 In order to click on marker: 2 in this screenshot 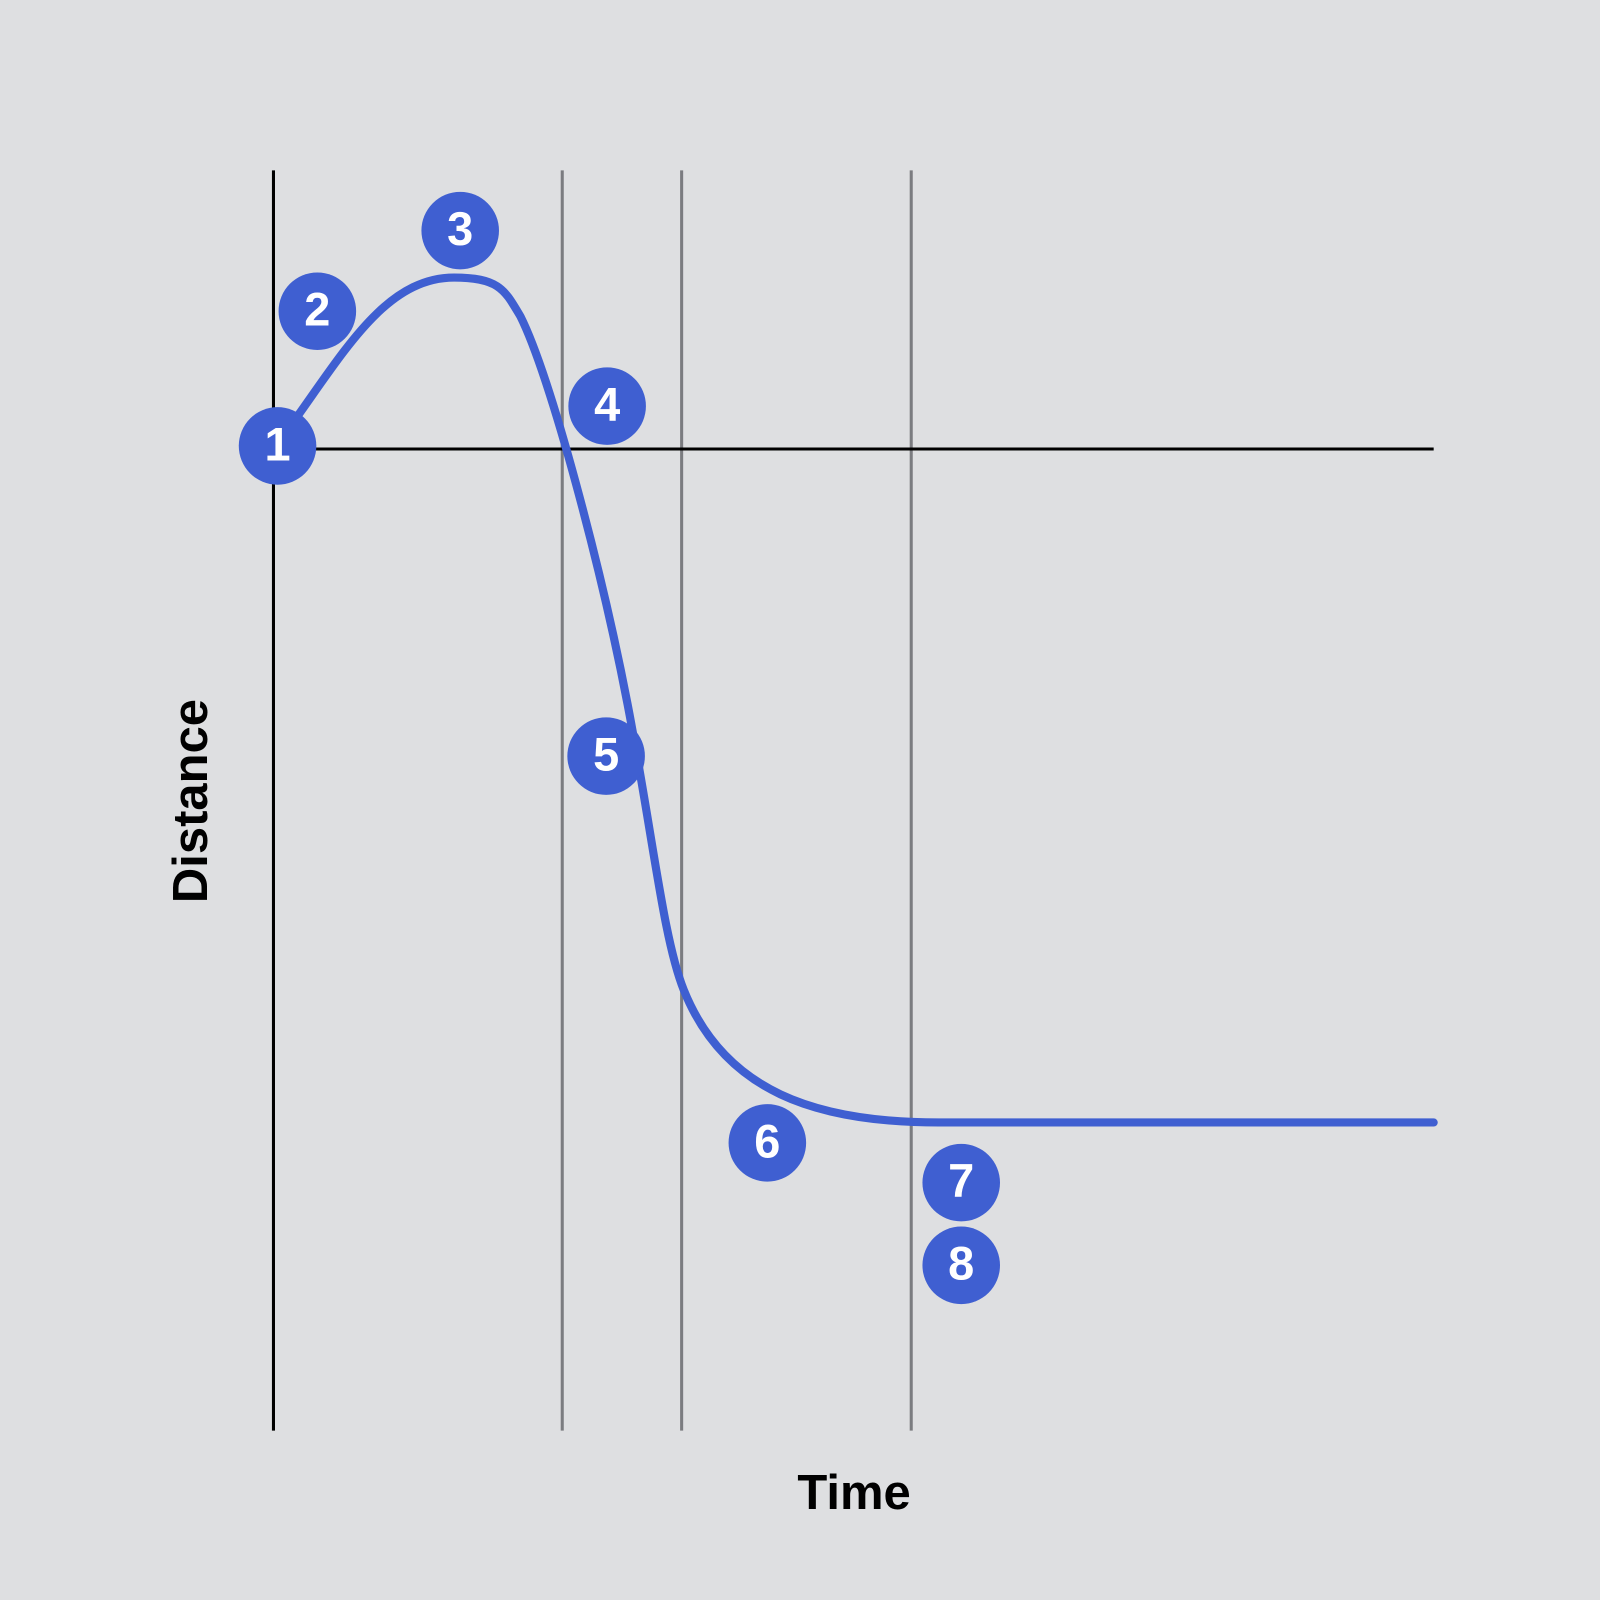, I will do `click(317, 311)`.